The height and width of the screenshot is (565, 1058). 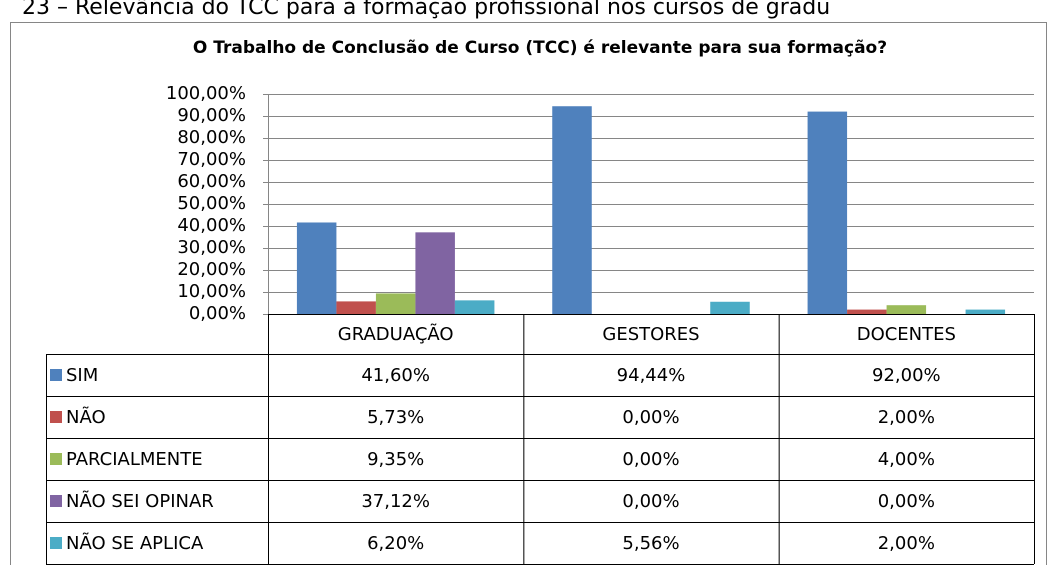 What do you see at coordinates (211, 225) in the screenshot?
I see `y-tick-label: 40,00%` at bounding box center [211, 225].